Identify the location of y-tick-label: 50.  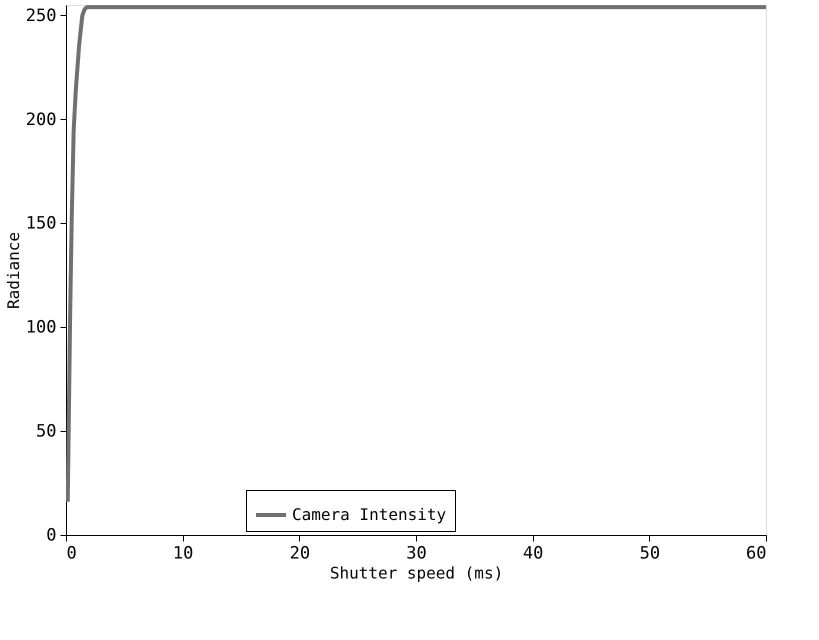
(46, 432).